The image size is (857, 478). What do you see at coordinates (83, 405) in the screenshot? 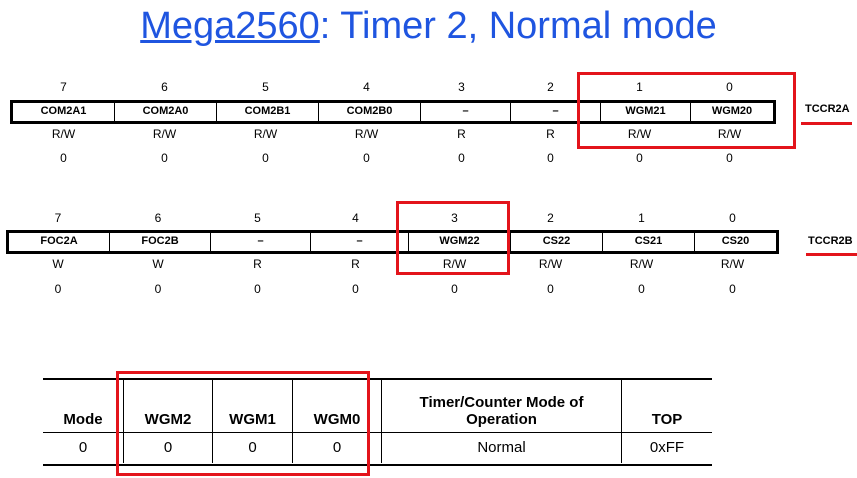
I see `header-mode: Mode` at bounding box center [83, 405].